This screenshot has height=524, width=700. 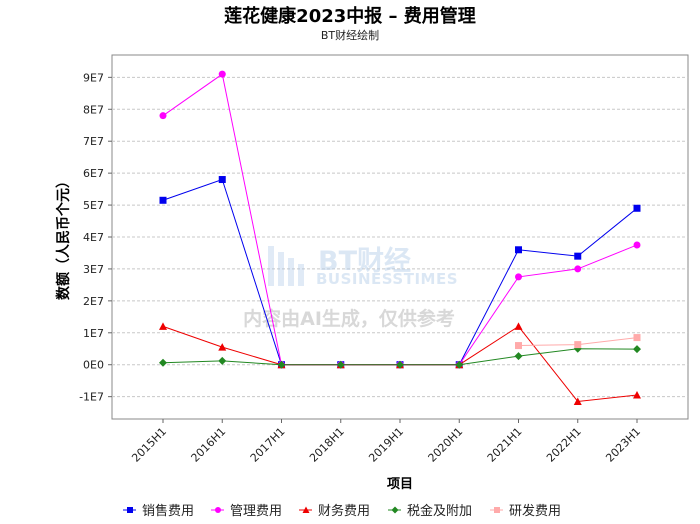 I want to click on legend-label: 管理费用, so click(x=256, y=511).